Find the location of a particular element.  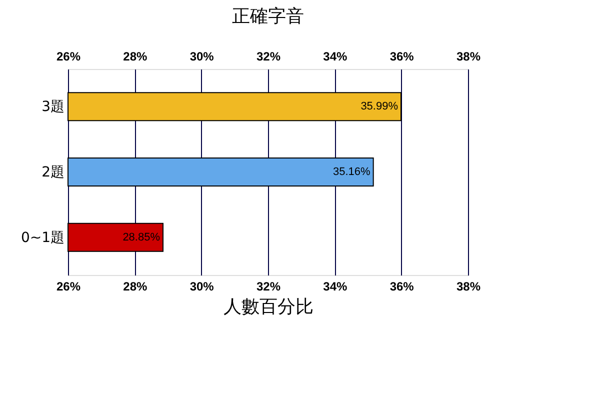

x-tick-label: 38% is located at coordinates (468, 287).